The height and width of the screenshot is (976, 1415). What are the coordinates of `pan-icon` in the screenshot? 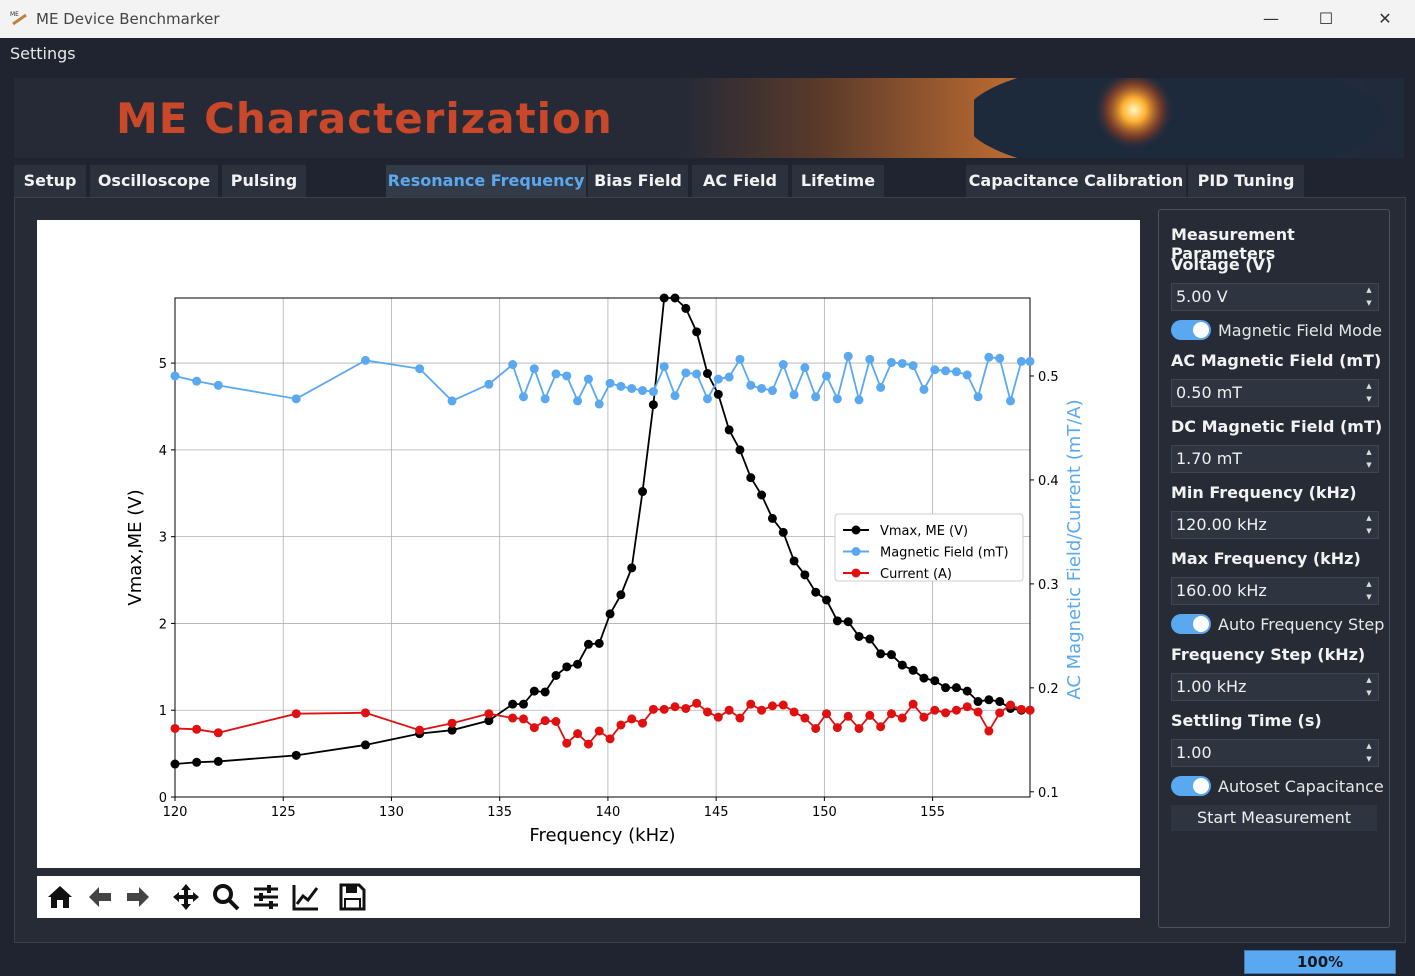 It's located at (186, 897).